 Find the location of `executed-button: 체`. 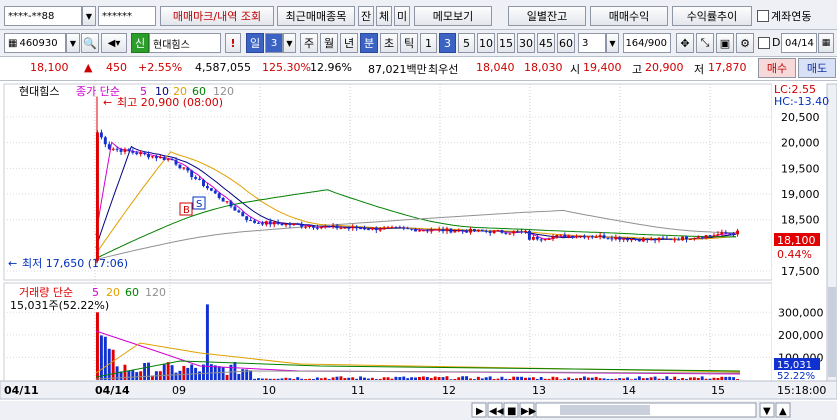

executed-button: 체 is located at coordinates (384, 16).